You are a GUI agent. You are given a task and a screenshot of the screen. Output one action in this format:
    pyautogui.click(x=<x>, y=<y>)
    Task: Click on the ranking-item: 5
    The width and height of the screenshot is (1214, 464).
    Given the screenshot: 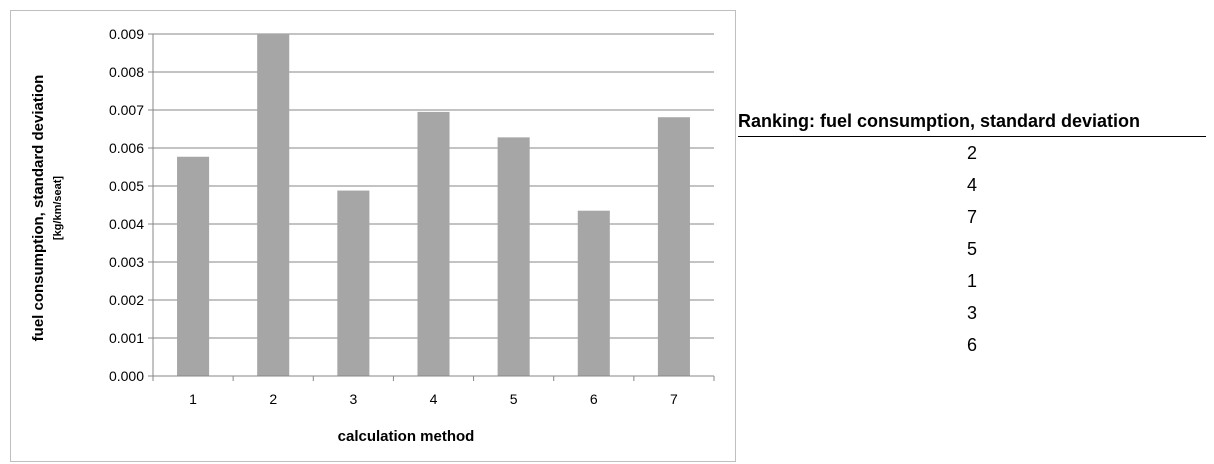 What is the action you would take?
    pyautogui.click(x=971, y=249)
    